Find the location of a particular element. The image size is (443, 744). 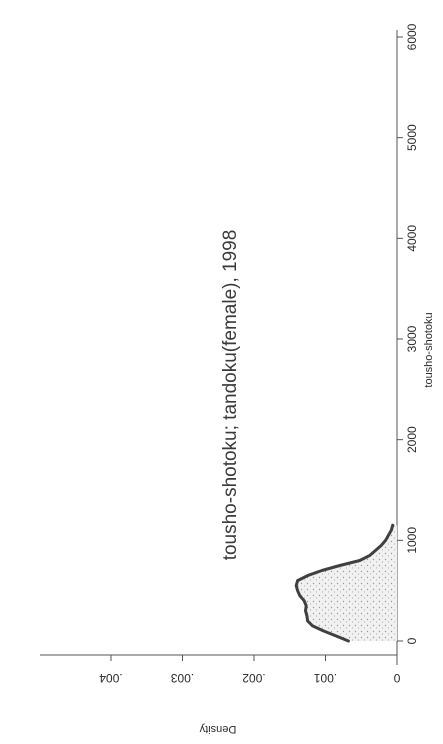

x-tick-label: 5000 is located at coordinates (412, 137).